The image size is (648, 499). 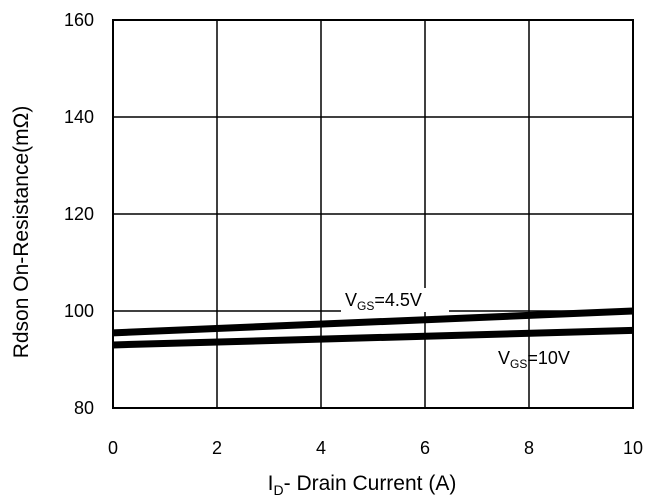 I want to click on annotation-background, so click(x=395, y=300).